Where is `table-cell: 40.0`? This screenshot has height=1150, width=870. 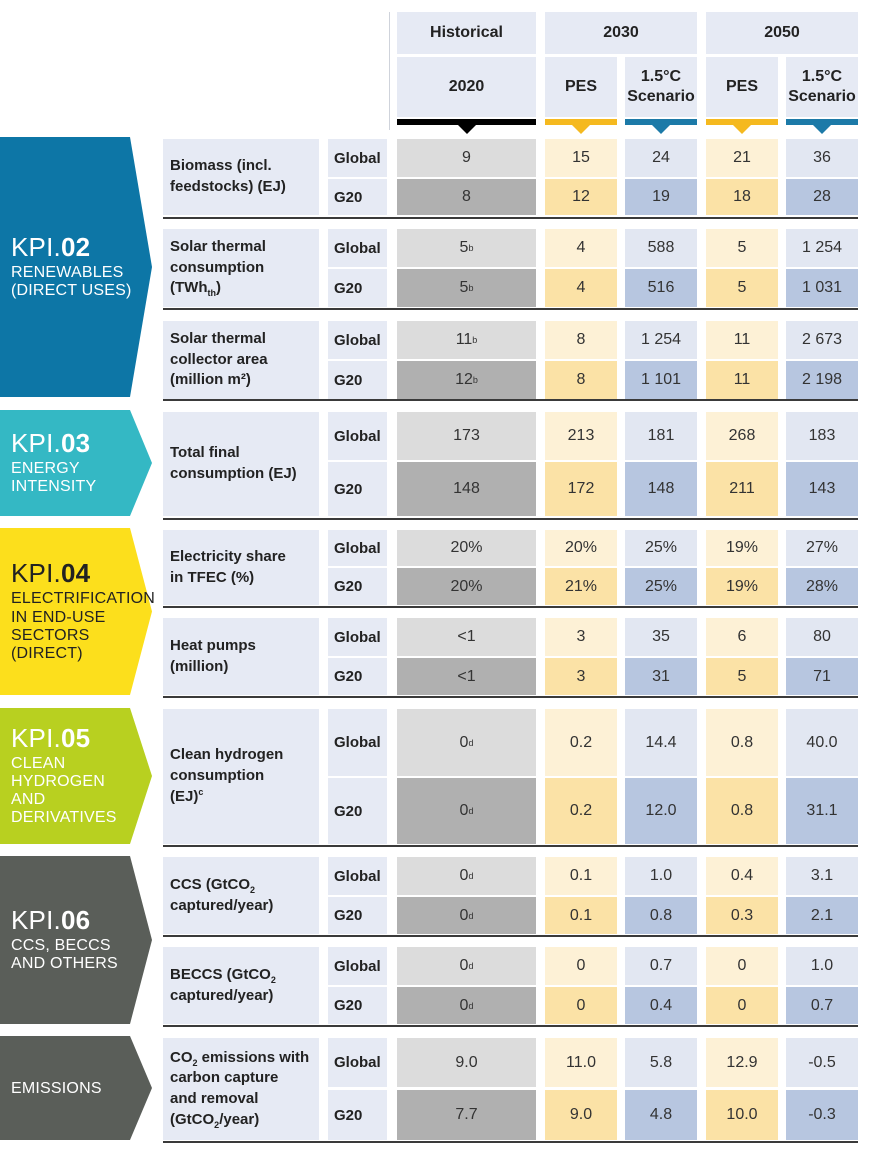
table-cell: 40.0 is located at coordinates (822, 742).